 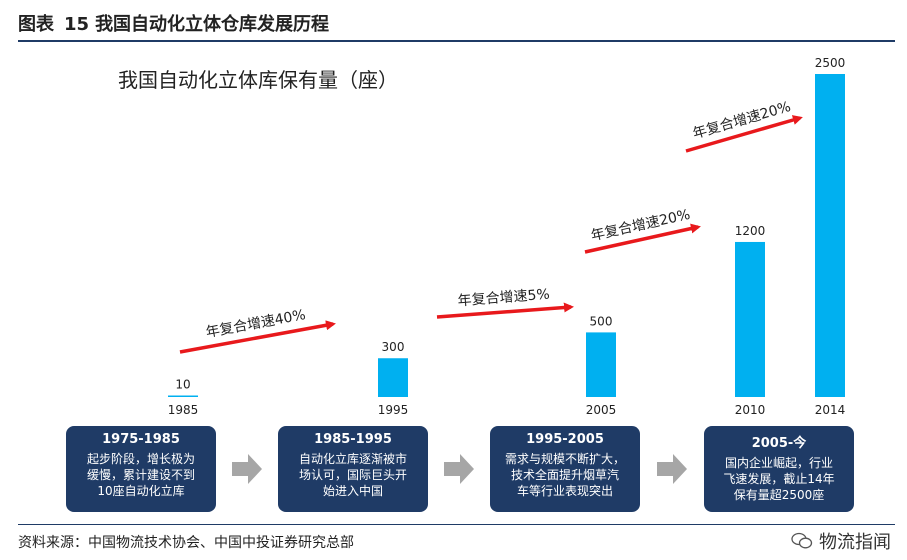 I want to click on brand-name: 物流指闻, so click(x=855, y=542).